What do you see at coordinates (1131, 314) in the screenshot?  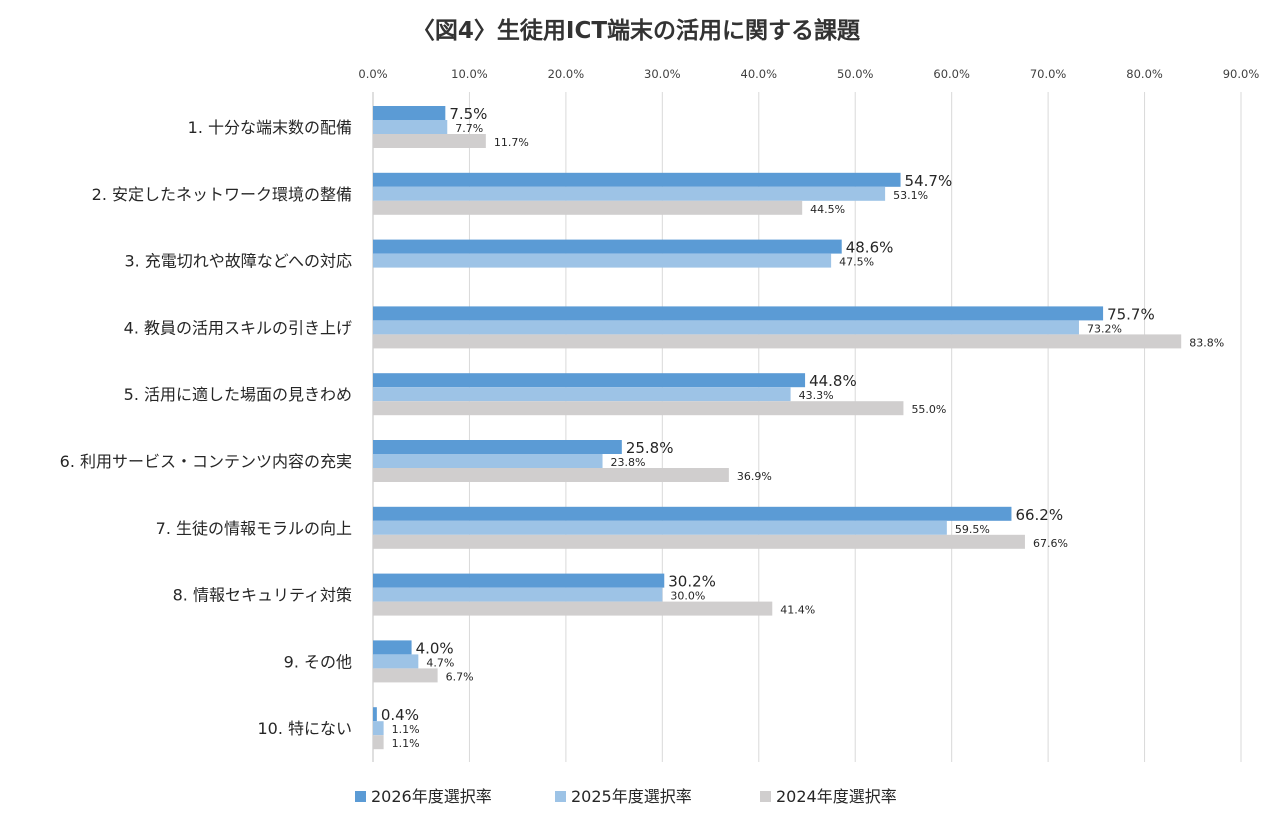 I see `data-label: 75.7%` at bounding box center [1131, 314].